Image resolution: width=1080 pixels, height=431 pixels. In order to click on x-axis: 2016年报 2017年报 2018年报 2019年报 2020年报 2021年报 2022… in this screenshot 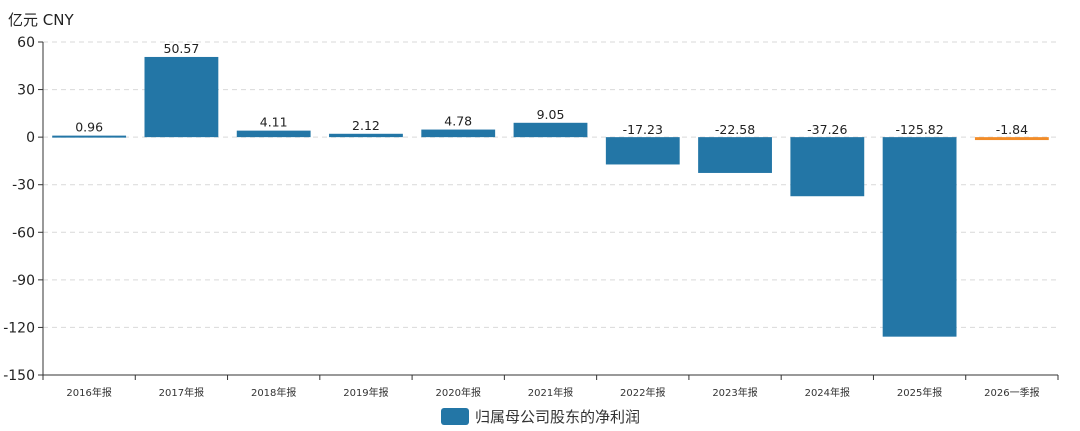, I will do `click(550, 386)`.